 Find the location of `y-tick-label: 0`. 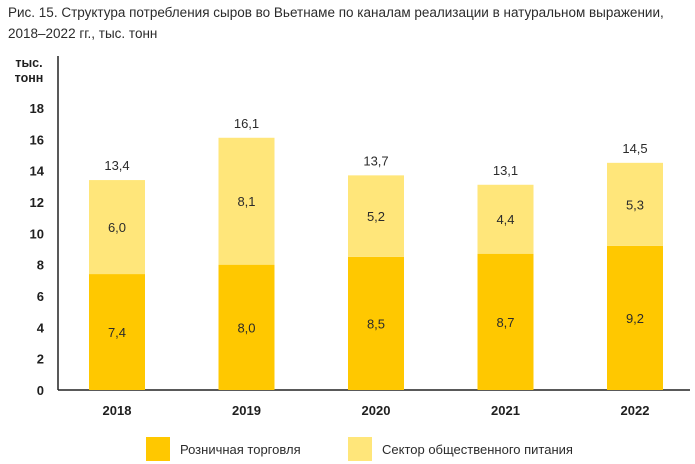

y-tick-label: 0 is located at coordinates (40, 390).